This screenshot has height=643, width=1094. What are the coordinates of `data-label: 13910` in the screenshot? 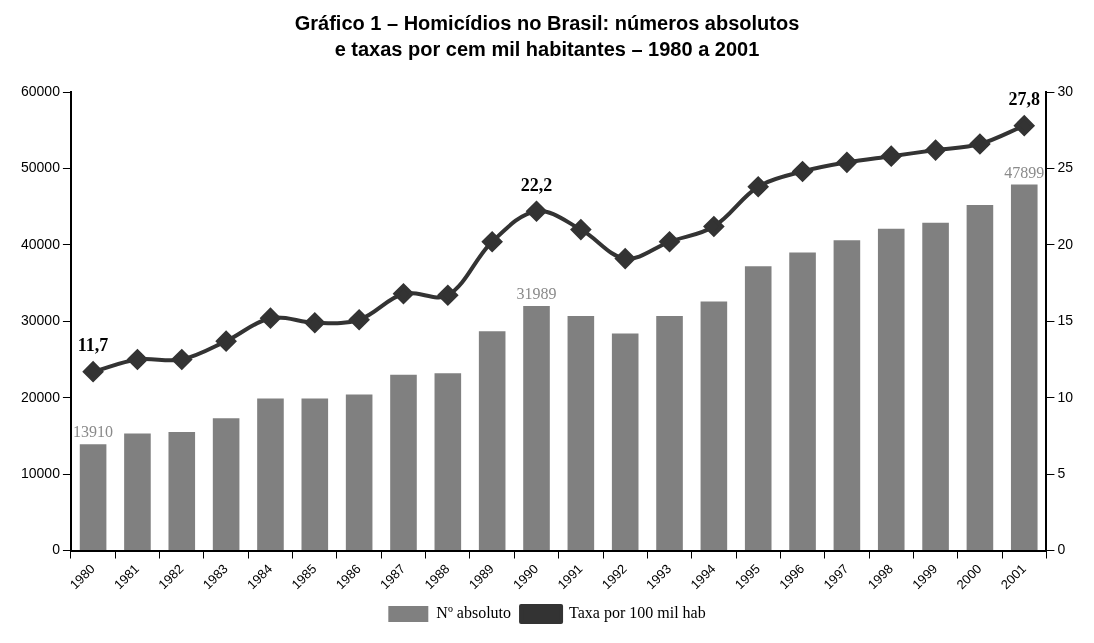 It's located at (93, 432).